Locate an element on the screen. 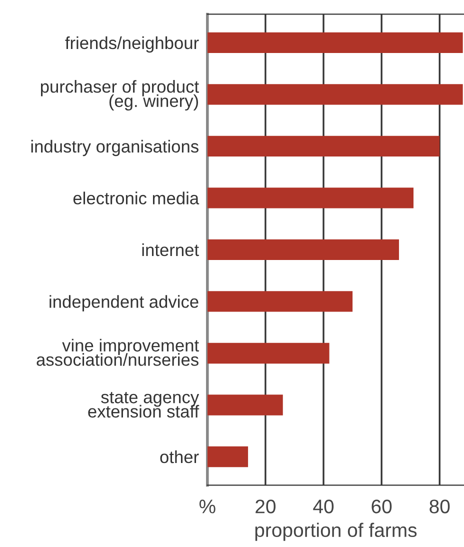 Image resolution: width=464 pixels, height=547 pixels. y-tick-label: purchaser of product (eg. winery) is located at coordinates (119, 95).